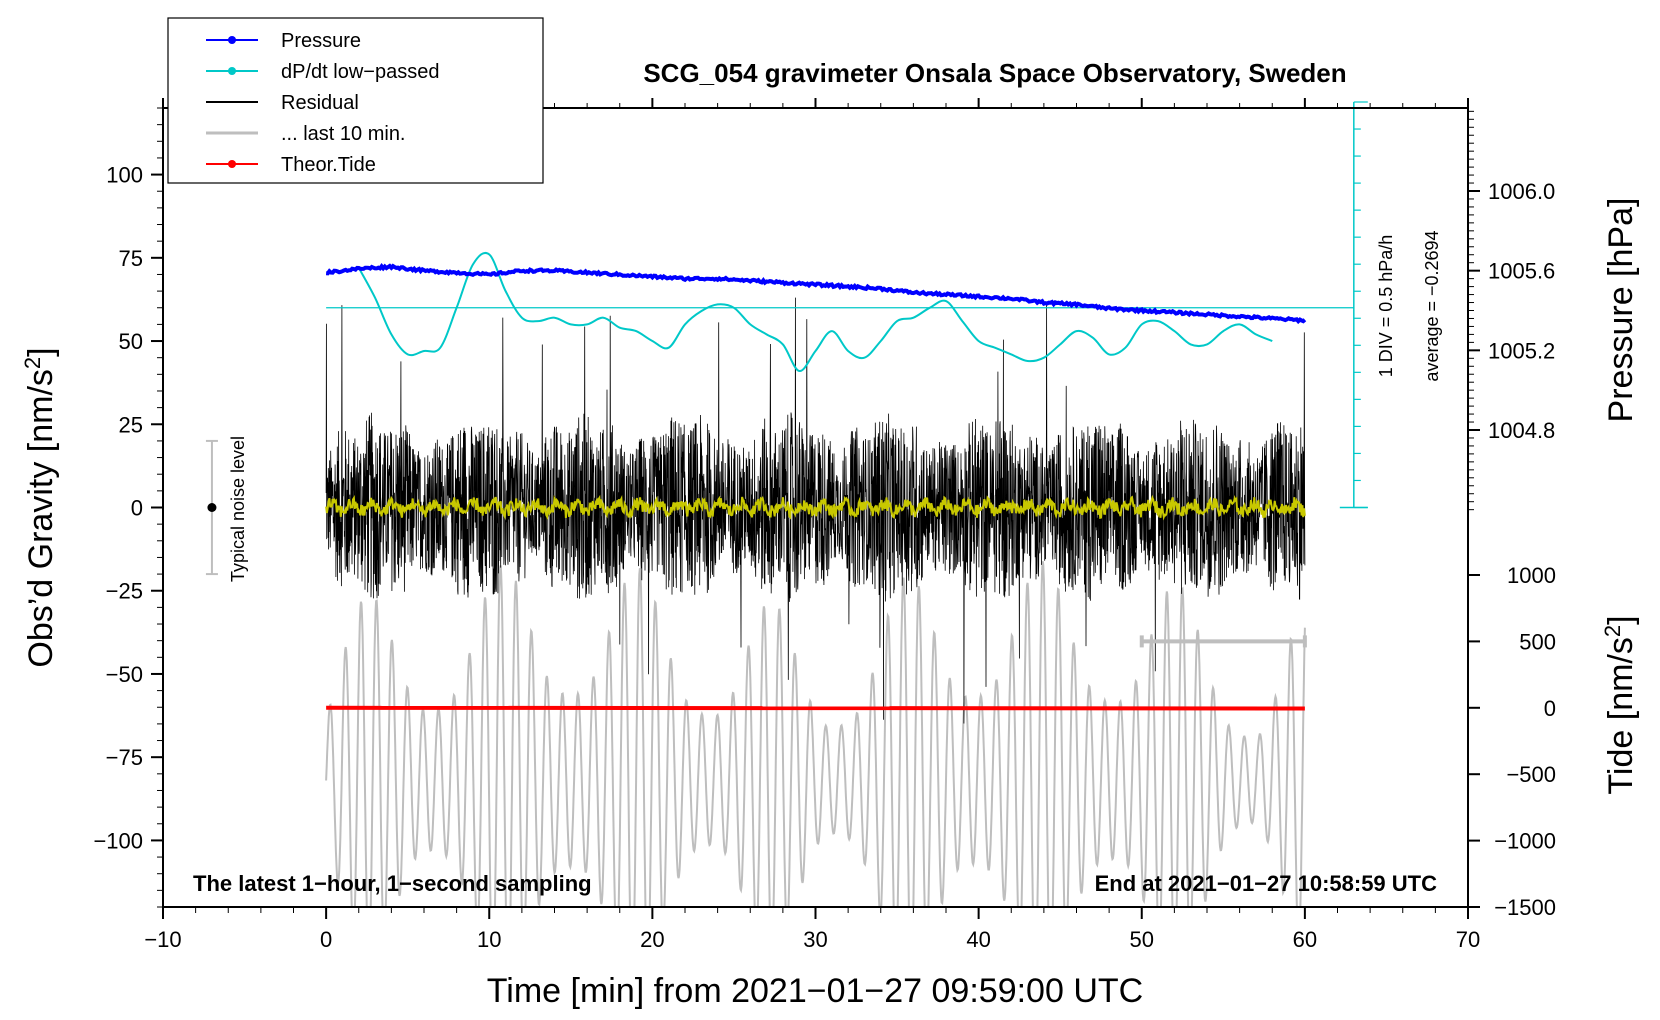 This screenshot has width=1660, height=1020. What do you see at coordinates (1305, 939) in the screenshot?
I see `x-tick-label: 60` at bounding box center [1305, 939].